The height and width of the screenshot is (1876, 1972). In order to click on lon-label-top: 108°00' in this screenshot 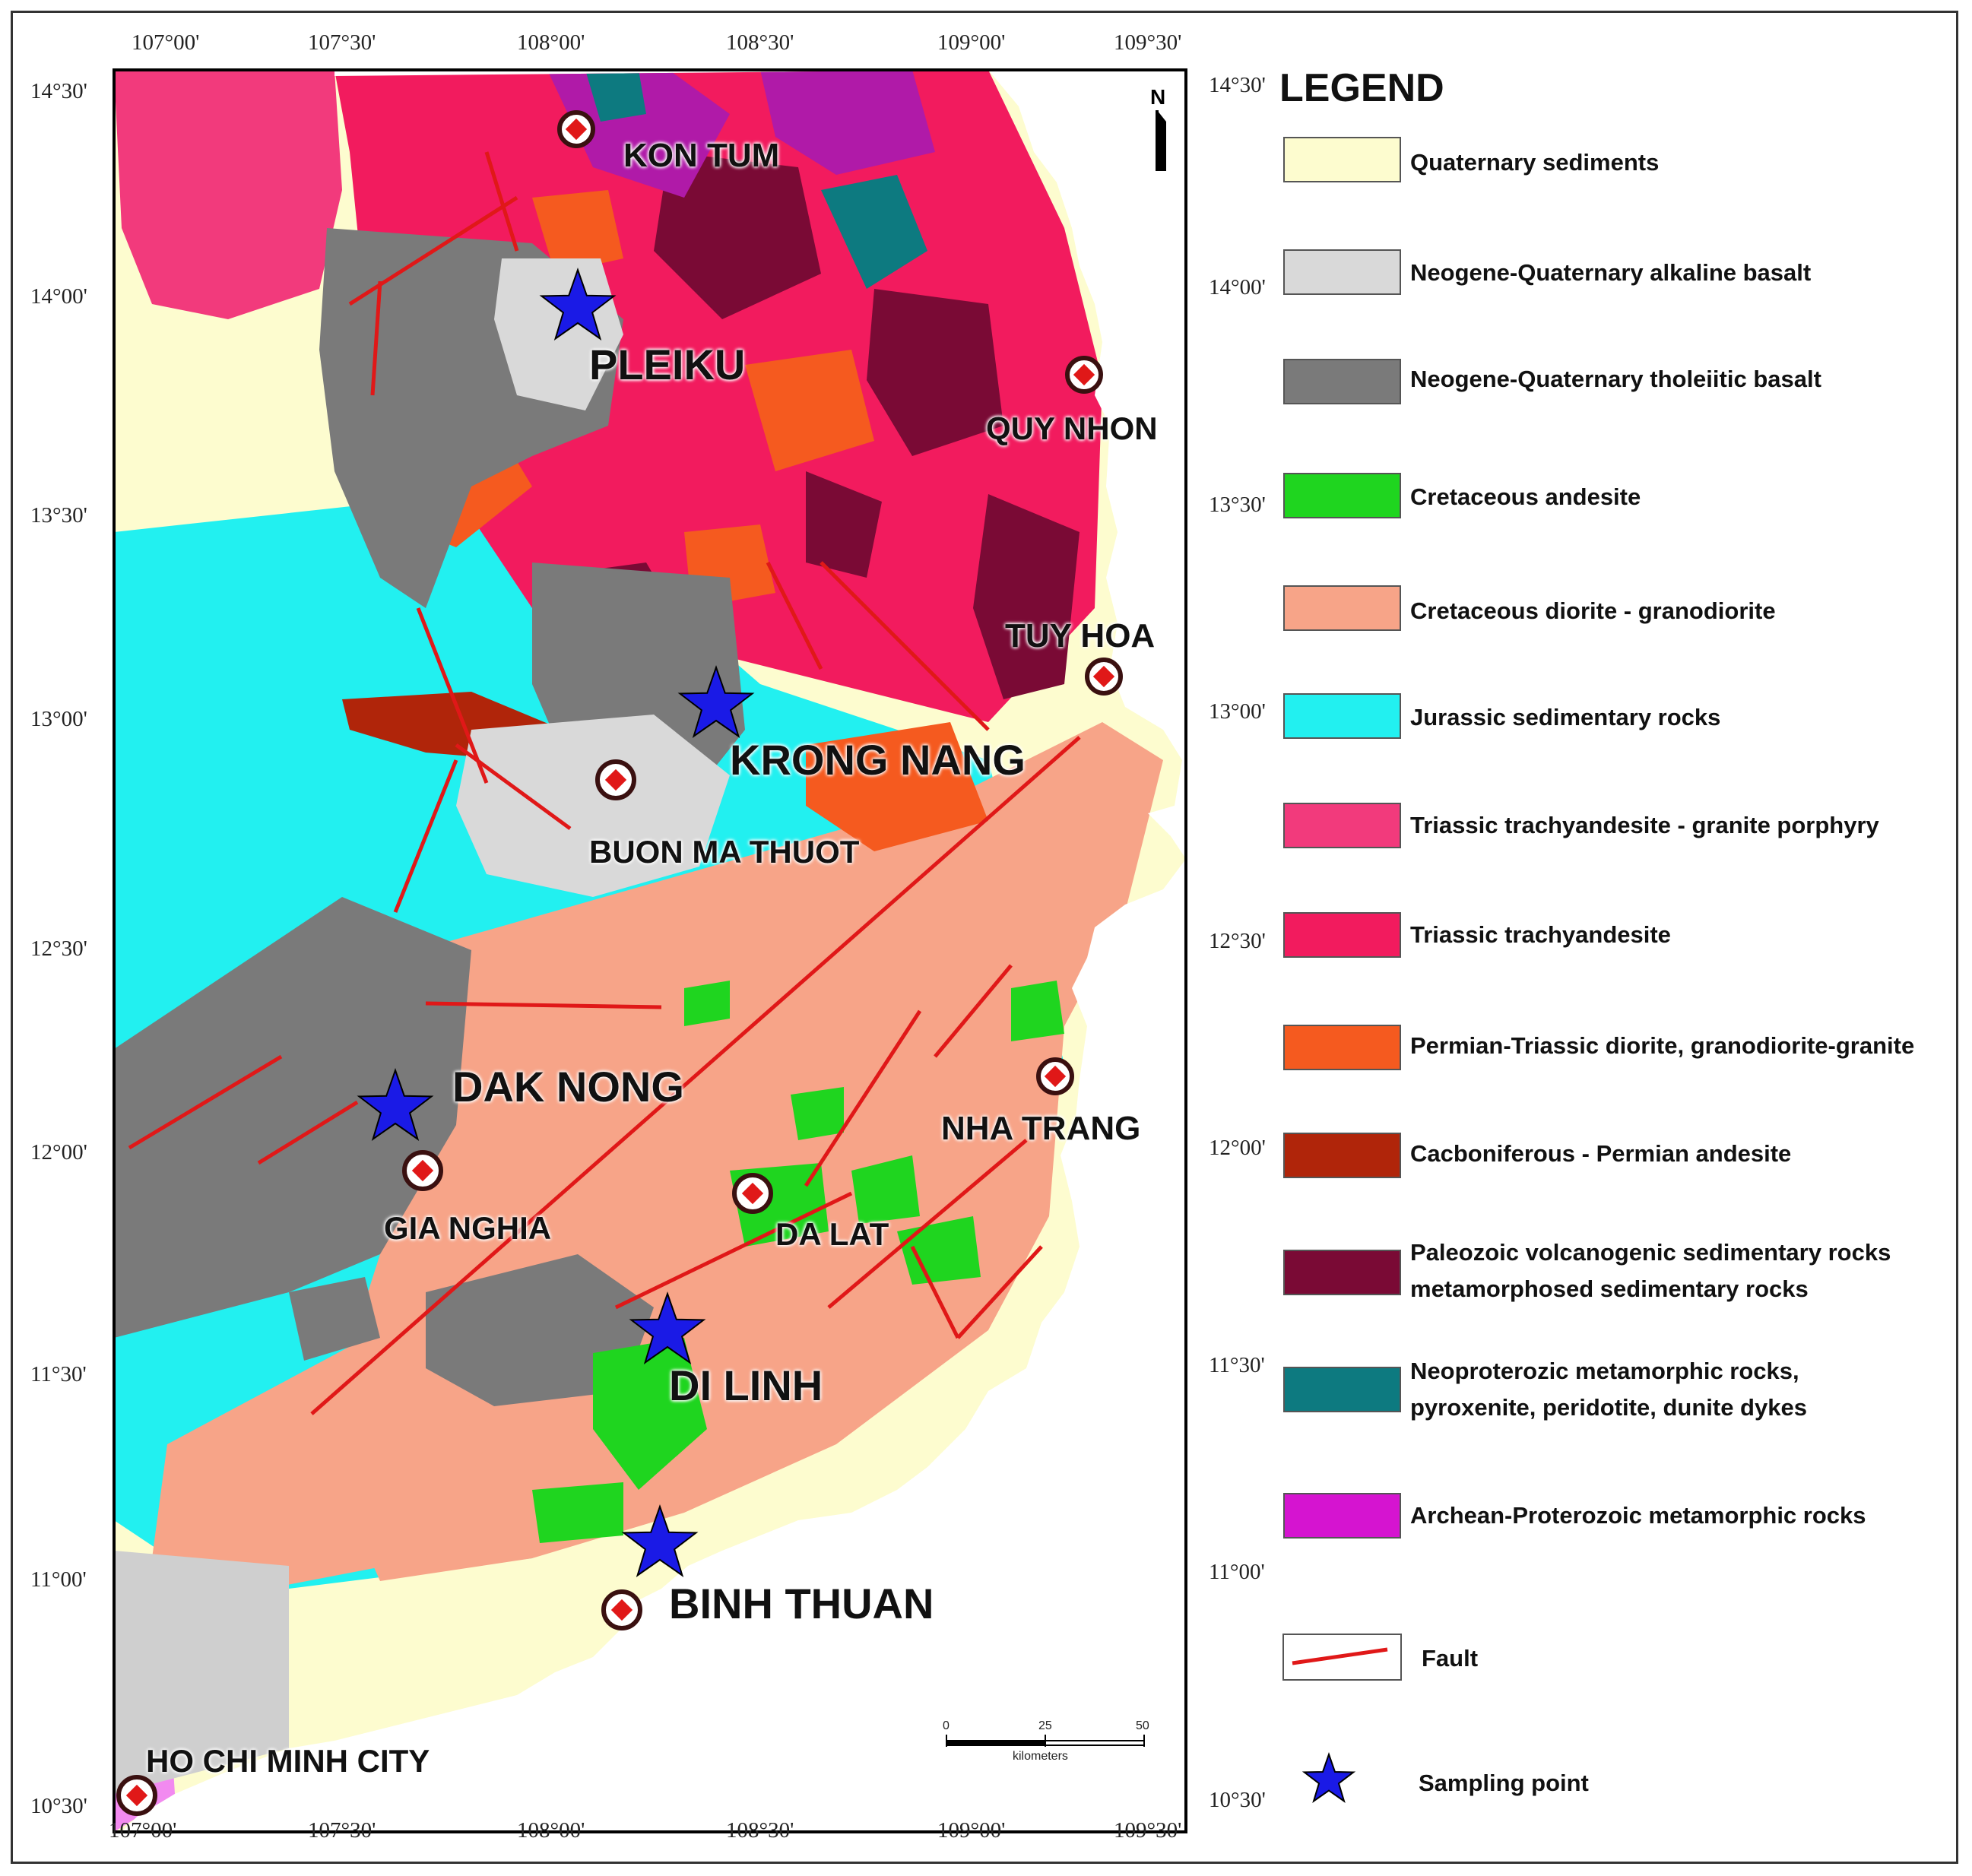, I will do `click(551, 42)`.